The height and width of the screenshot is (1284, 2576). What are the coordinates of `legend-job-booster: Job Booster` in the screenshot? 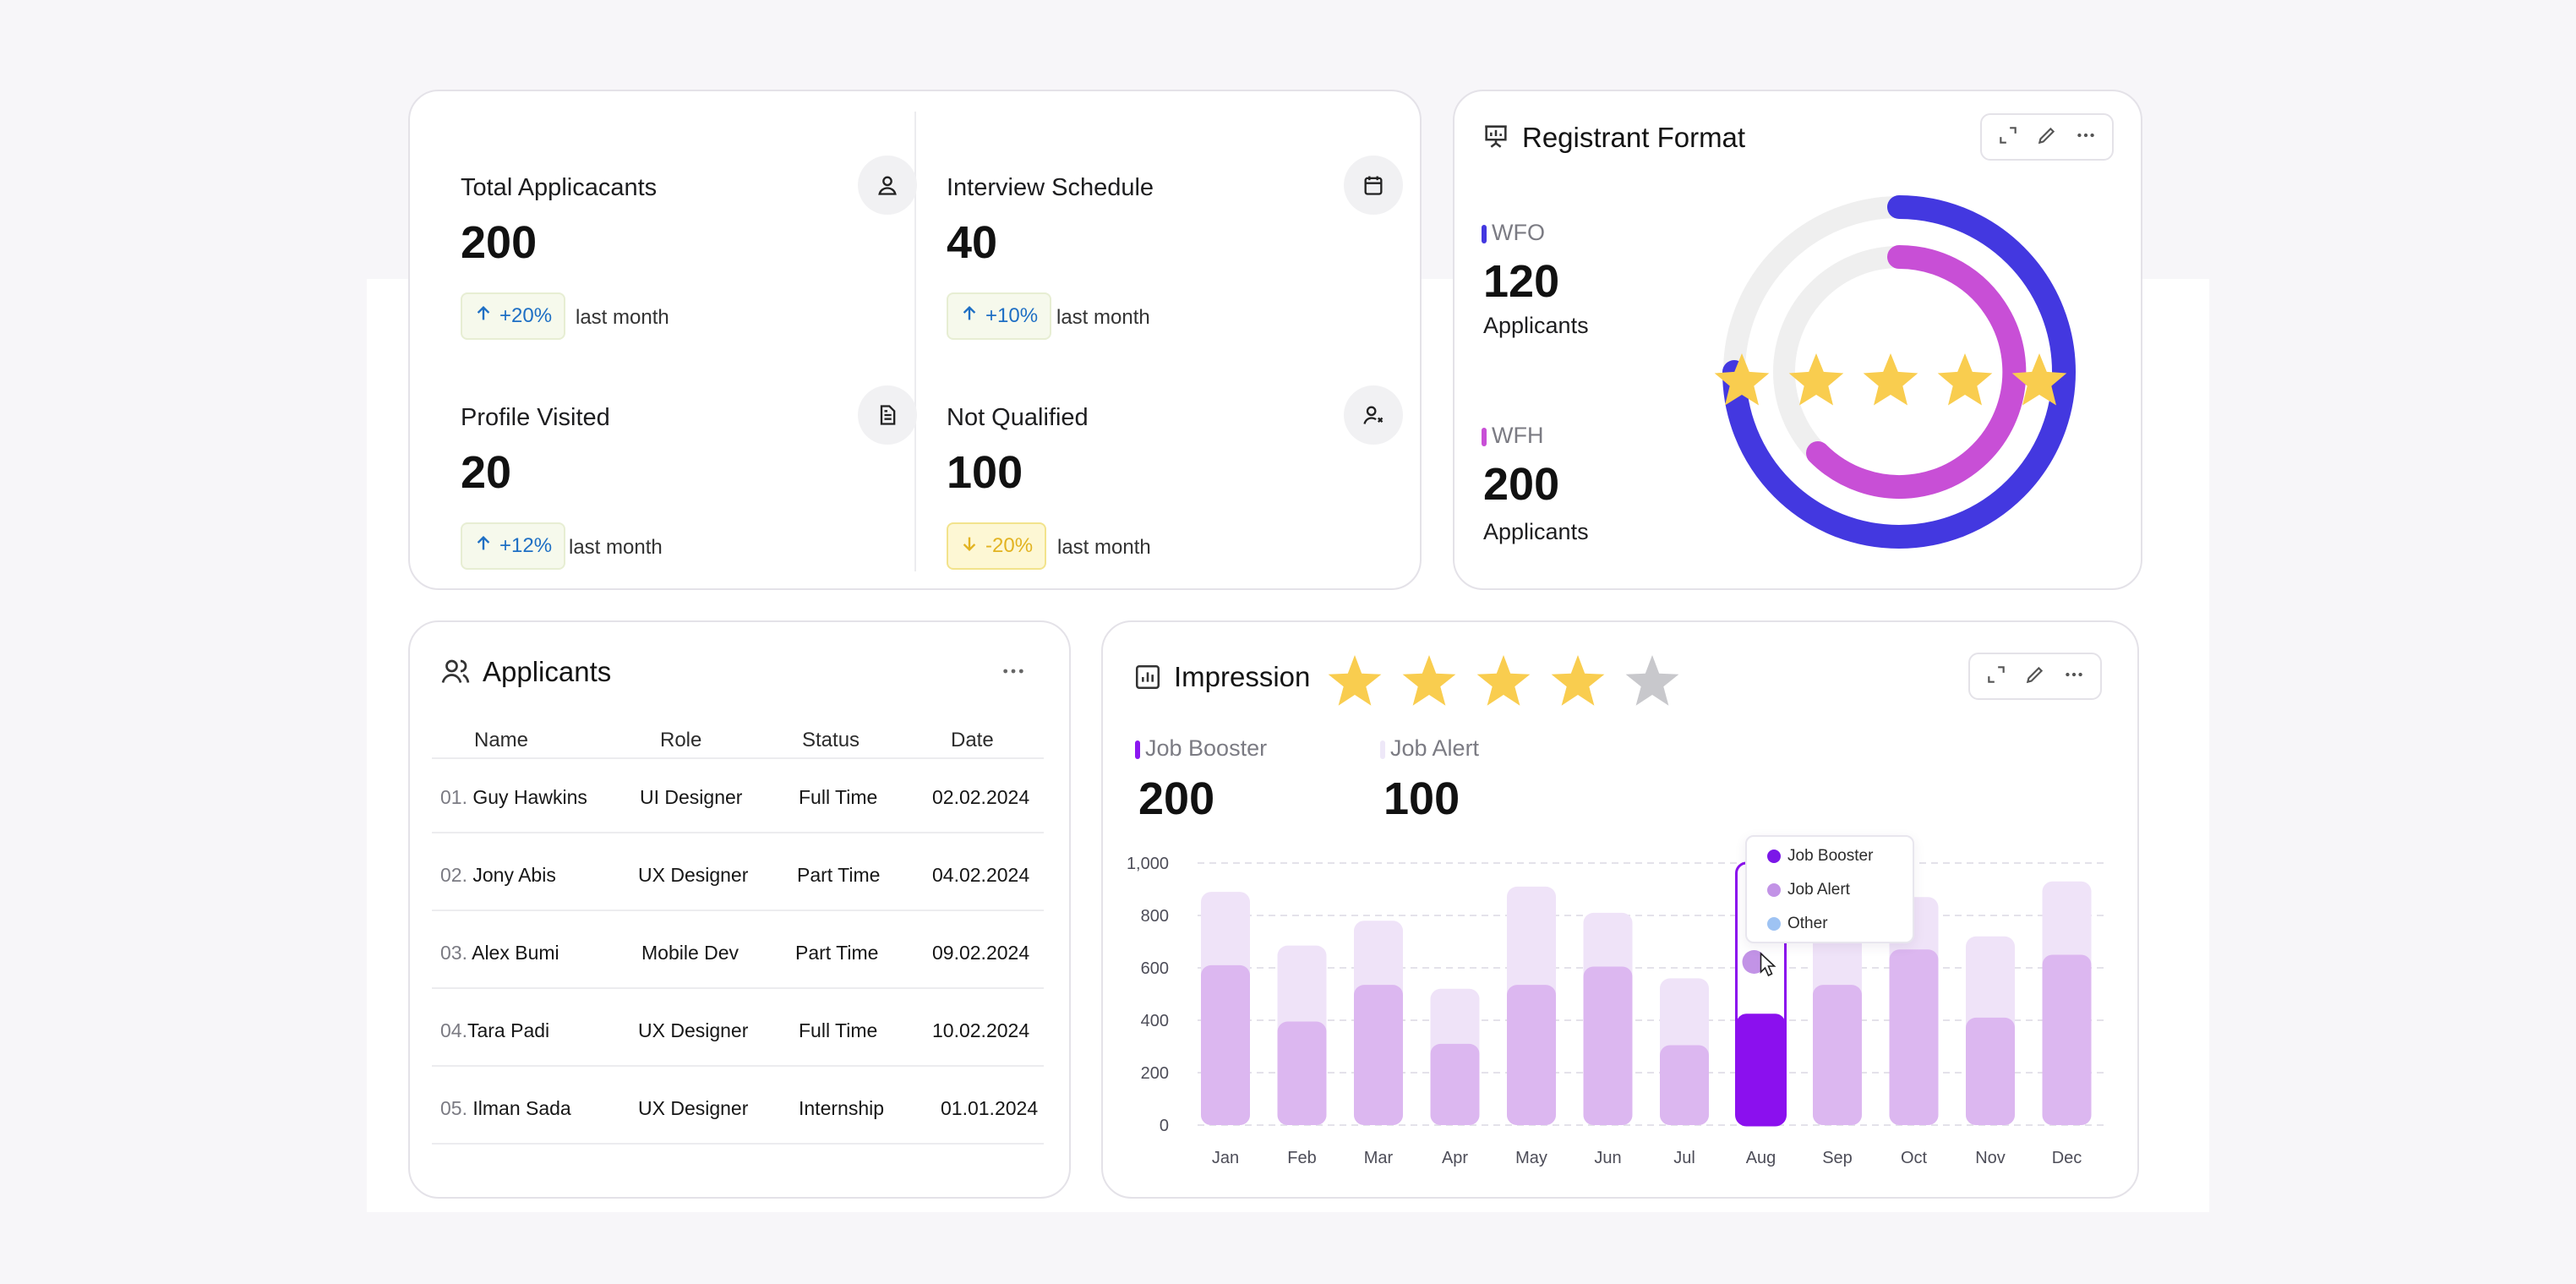 It's located at (1201, 748).